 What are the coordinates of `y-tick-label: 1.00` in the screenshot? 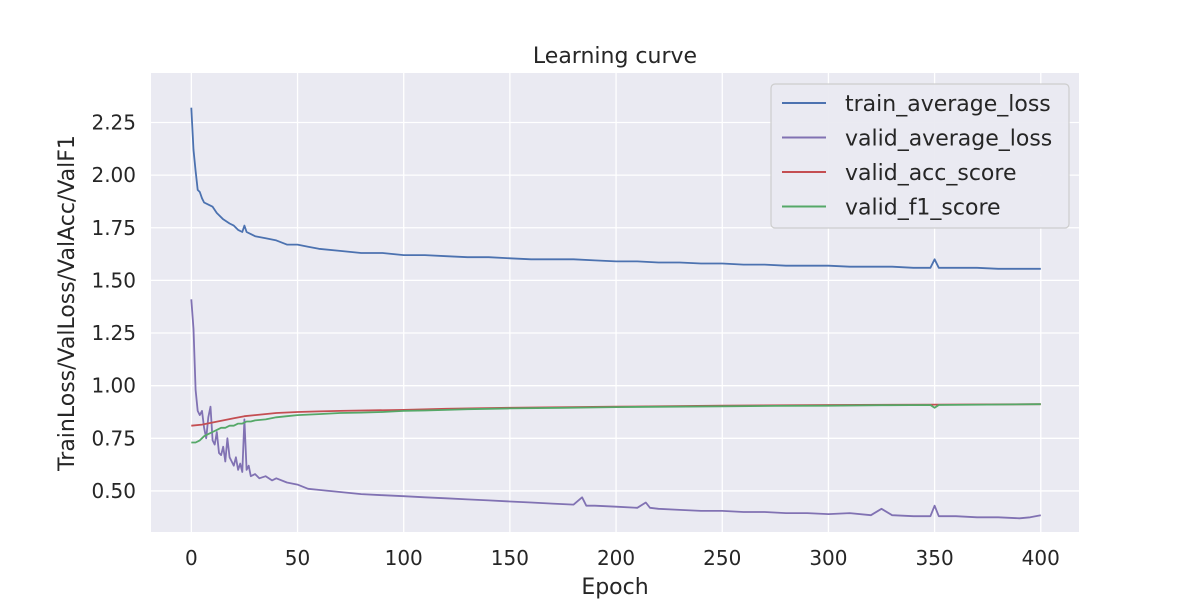 It's located at (113, 386).